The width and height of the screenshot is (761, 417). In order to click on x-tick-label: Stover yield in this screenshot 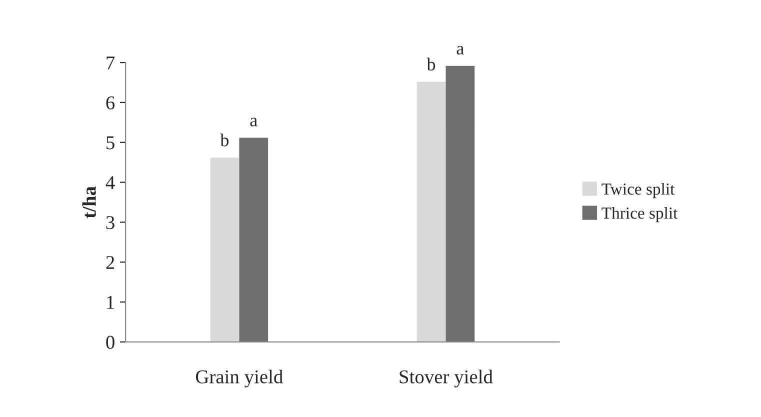, I will do `click(446, 379)`.